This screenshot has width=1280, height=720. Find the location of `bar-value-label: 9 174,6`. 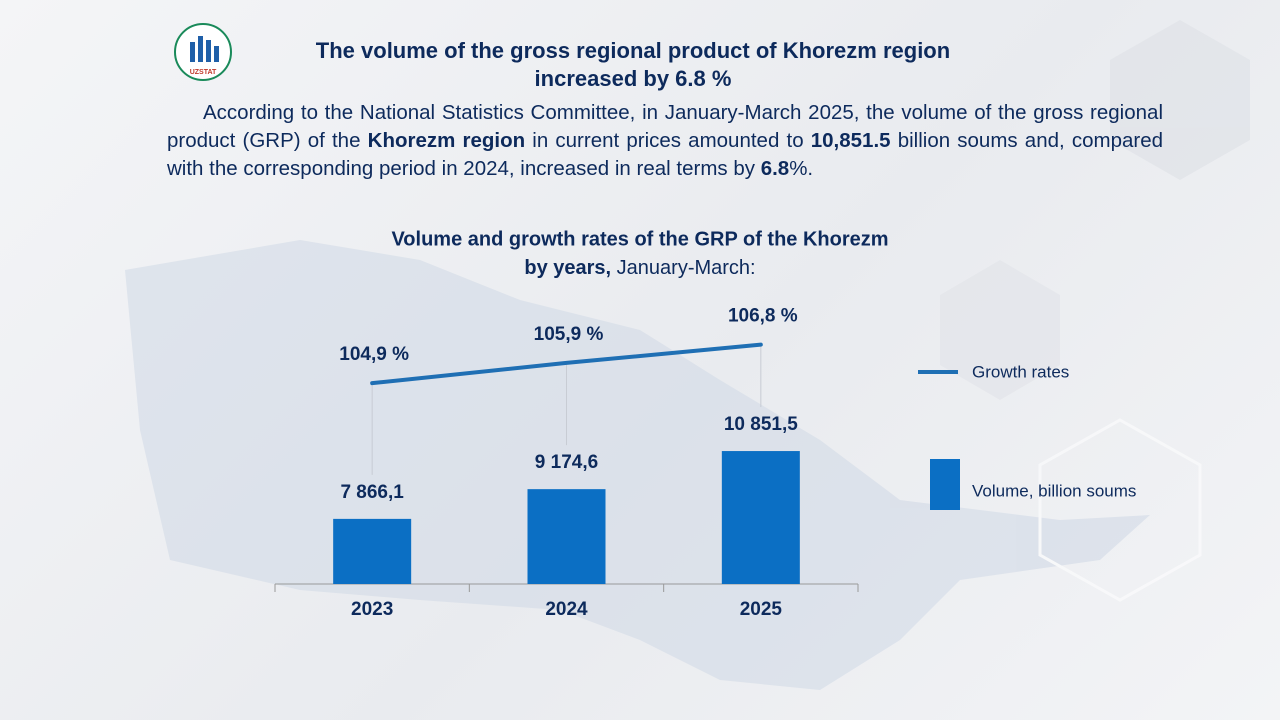

bar-value-label: 9 174,6 is located at coordinates (566, 462).